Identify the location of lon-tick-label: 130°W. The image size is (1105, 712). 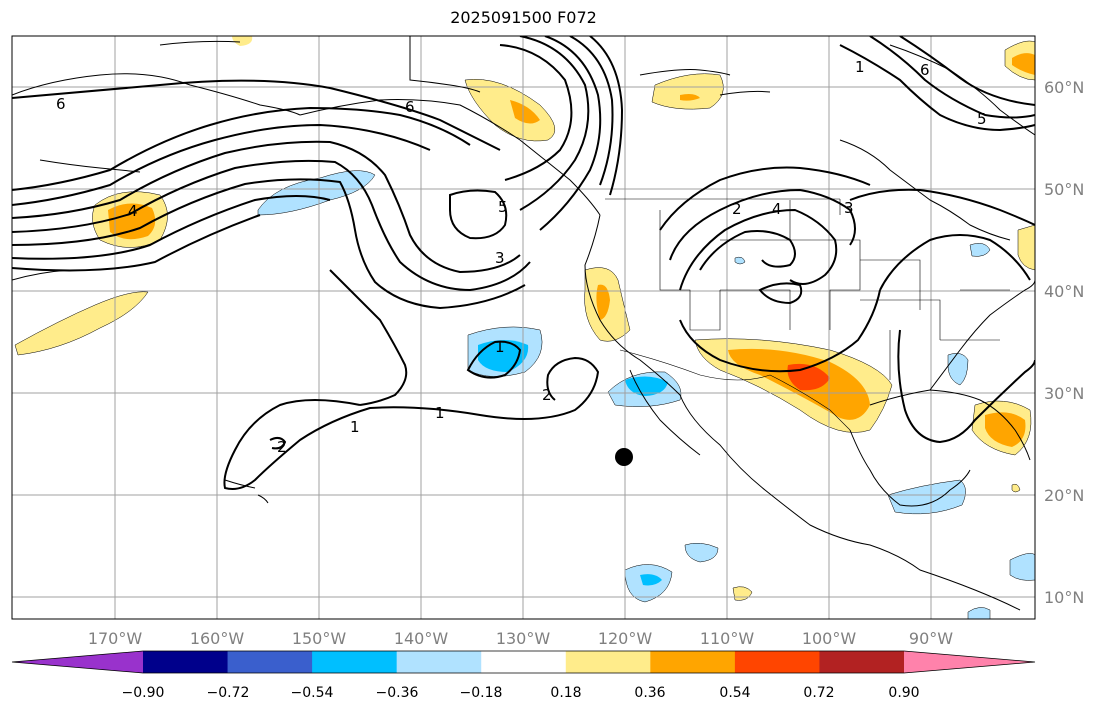
(523, 638).